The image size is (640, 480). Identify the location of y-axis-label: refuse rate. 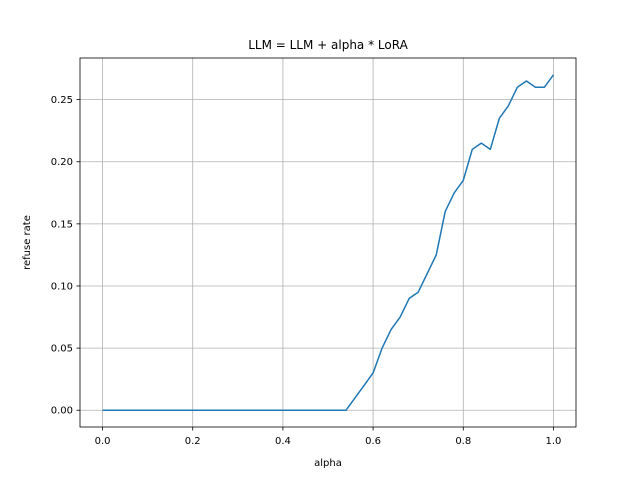
(27, 242).